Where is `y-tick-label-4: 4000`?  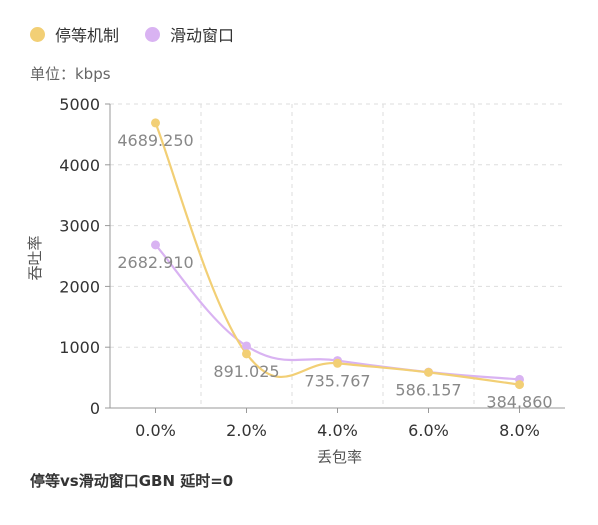 y-tick-label-4: 4000 is located at coordinates (79, 165).